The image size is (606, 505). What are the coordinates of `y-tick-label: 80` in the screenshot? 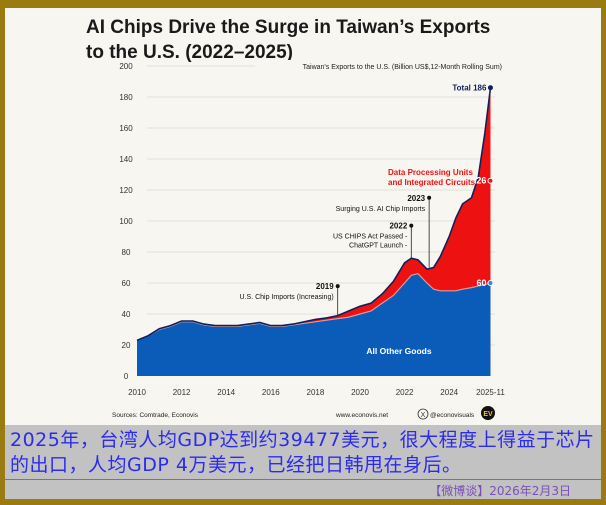 It's located at (126, 252).